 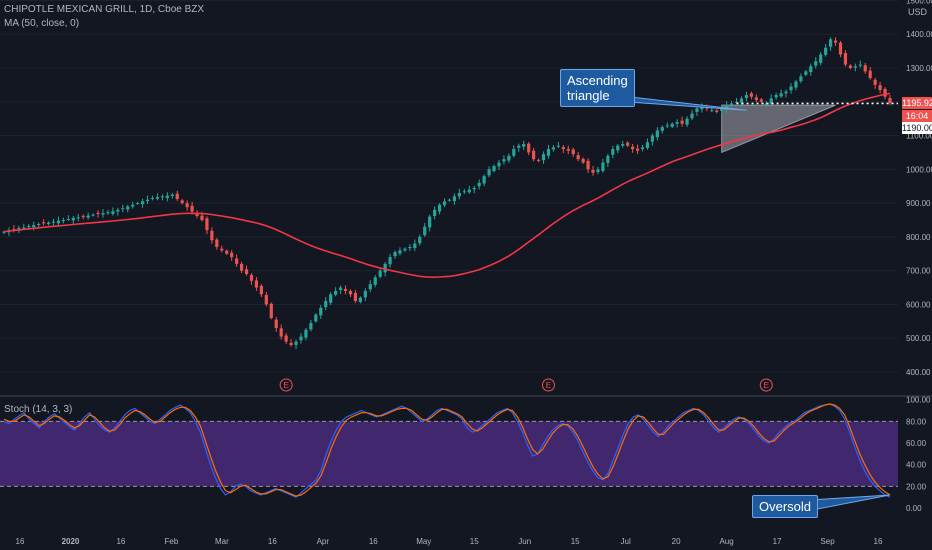 What do you see at coordinates (917, 128) in the screenshot?
I see `level-price-label: 1190.00` at bounding box center [917, 128].